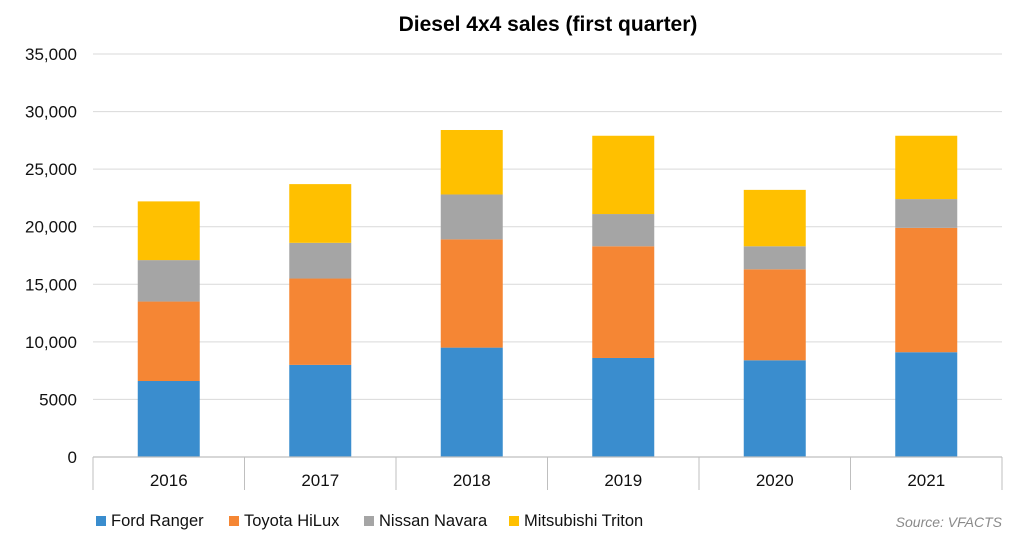 This screenshot has width=1024, height=539. I want to click on bar-nissan-navara-2019, so click(623, 230).